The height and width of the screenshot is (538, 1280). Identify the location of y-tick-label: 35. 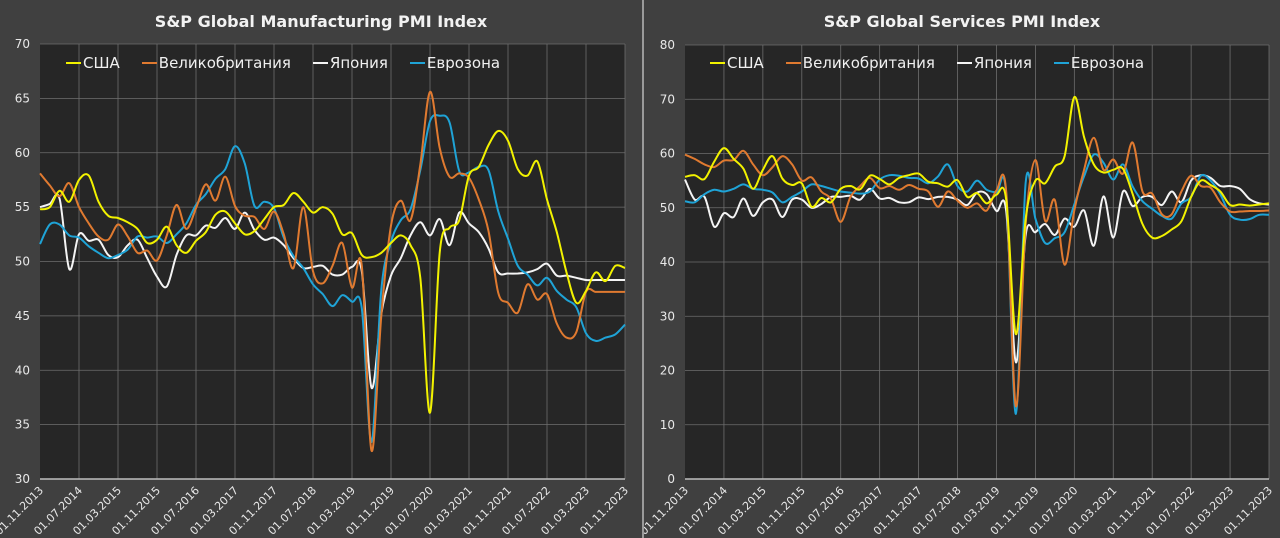
(22, 425).